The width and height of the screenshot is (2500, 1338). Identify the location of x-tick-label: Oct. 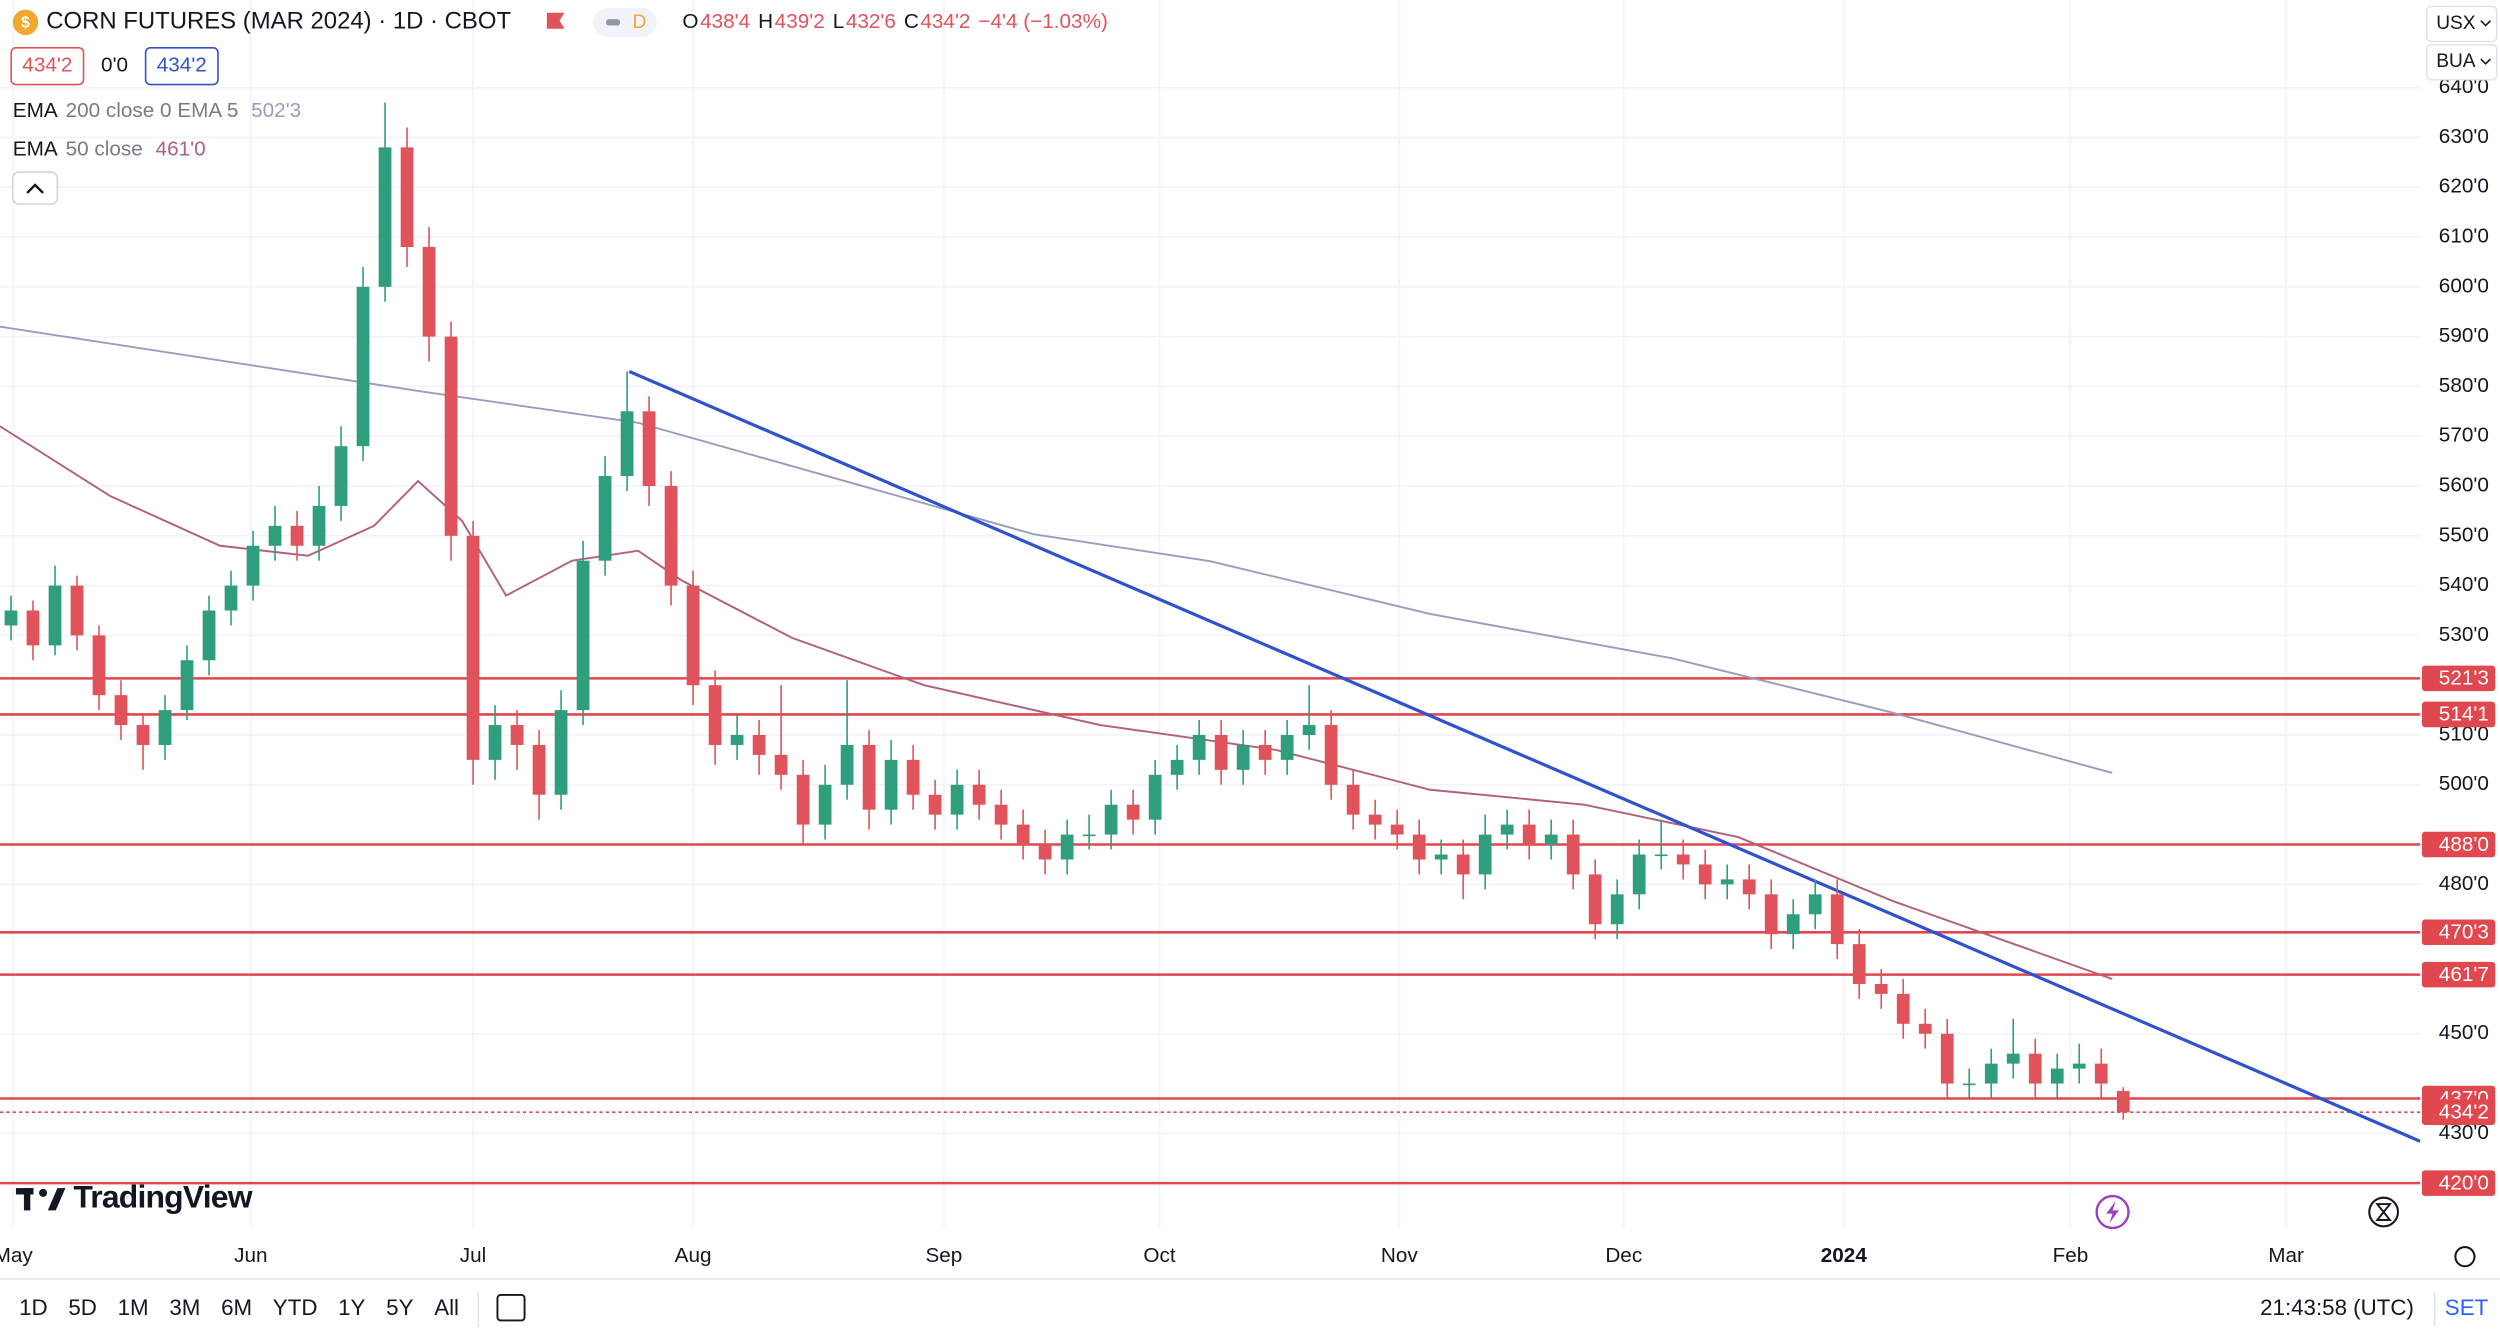
(1159, 1255).